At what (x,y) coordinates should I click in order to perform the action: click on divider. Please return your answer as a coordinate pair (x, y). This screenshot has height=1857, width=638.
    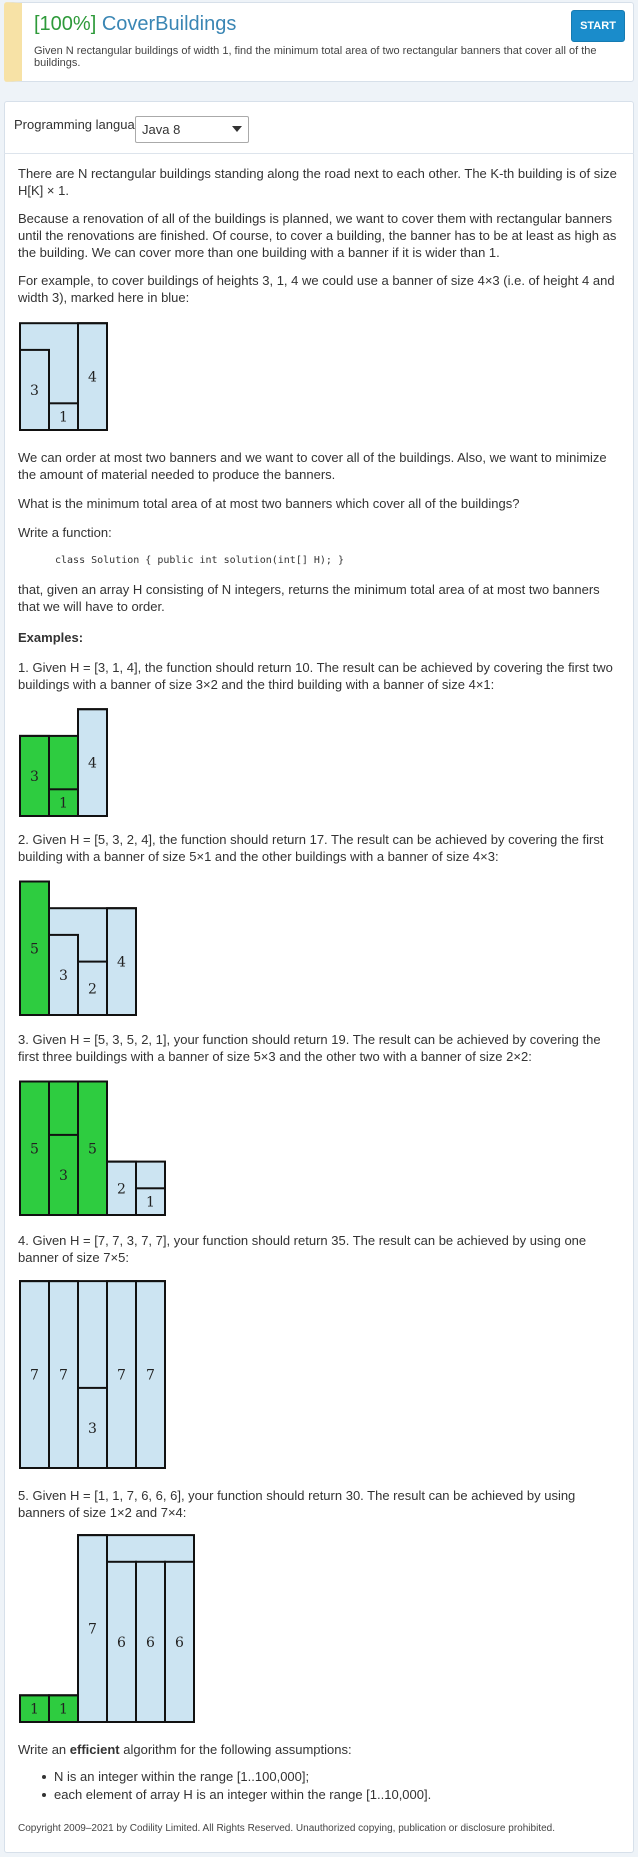
    Looking at the image, I should click on (319, 153).